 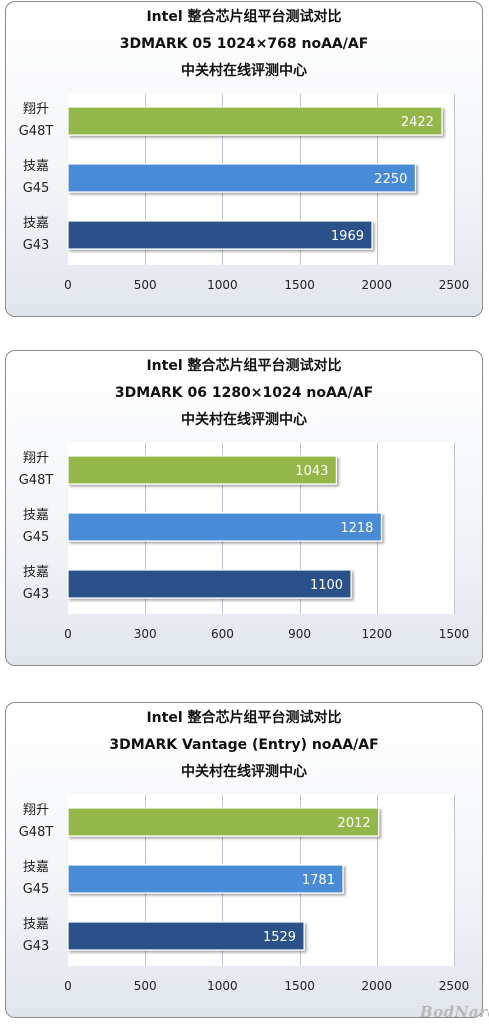 What do you see at coordinates (326, 585) in the screenshot?
I see `bar-value-label: 1100` at bounding box center [326, 585].